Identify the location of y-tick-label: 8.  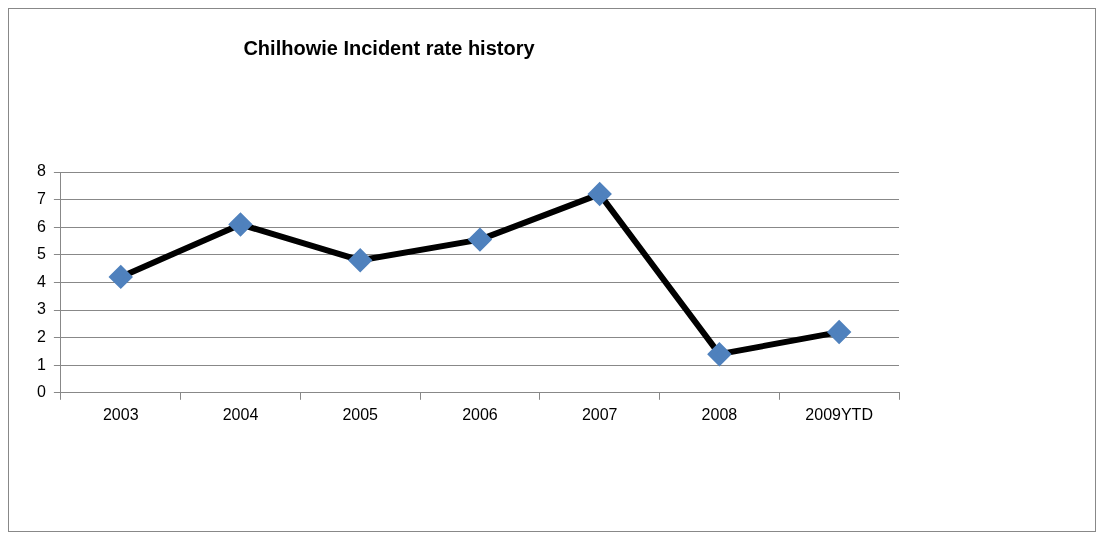
(41, 171).